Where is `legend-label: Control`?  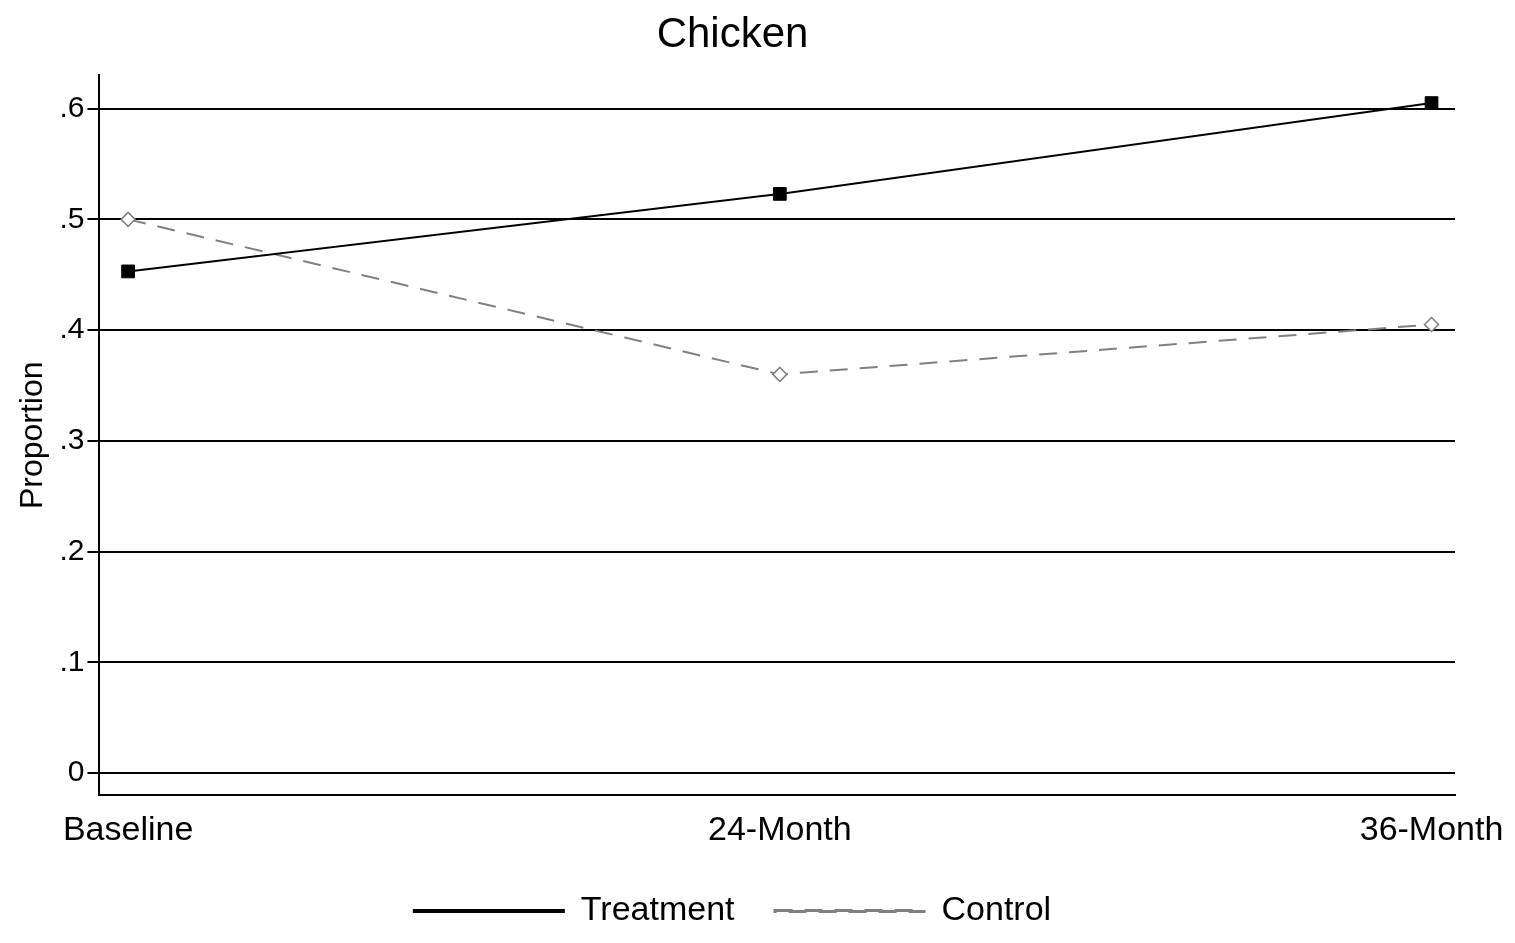 legend-label: Control is located at coordinates (996, 908).